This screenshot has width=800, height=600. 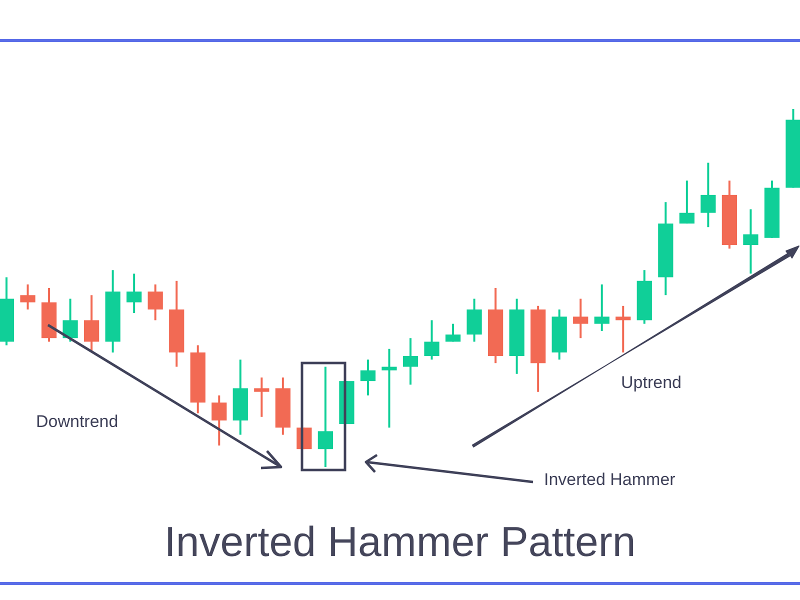 I want to click on annotation: Downtrend, so click(x=77, y=422).